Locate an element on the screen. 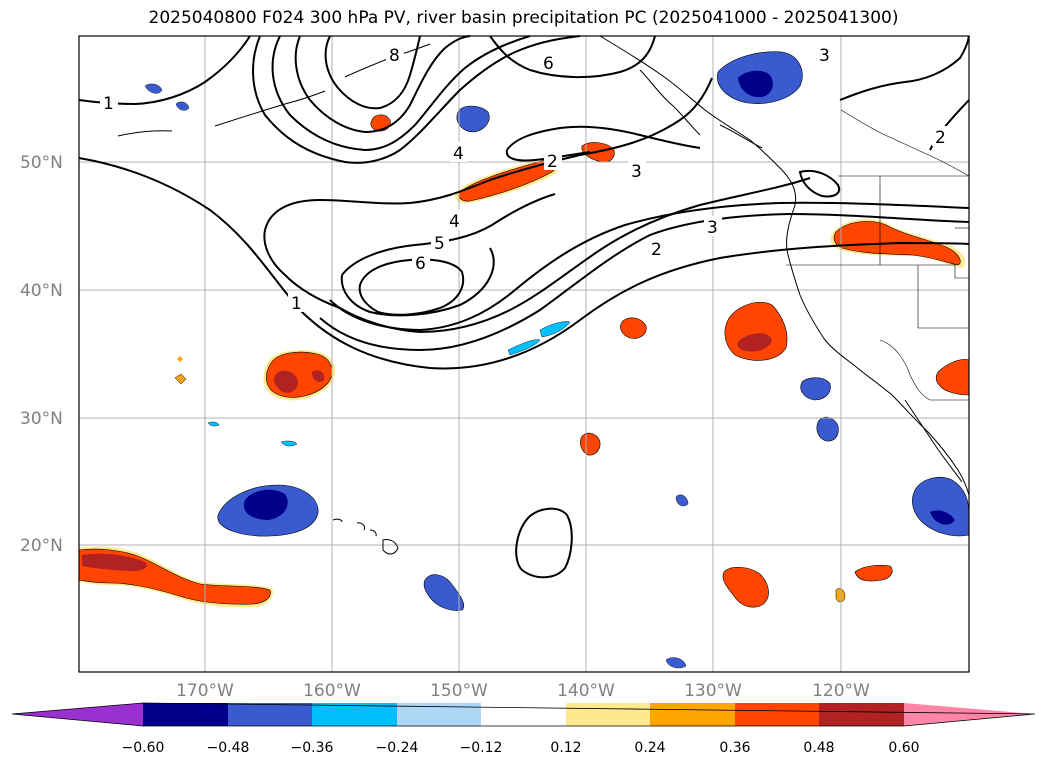 This screenshot has height=765, width=1047. lat-label: 50°N is located at coordinates (41, 163).